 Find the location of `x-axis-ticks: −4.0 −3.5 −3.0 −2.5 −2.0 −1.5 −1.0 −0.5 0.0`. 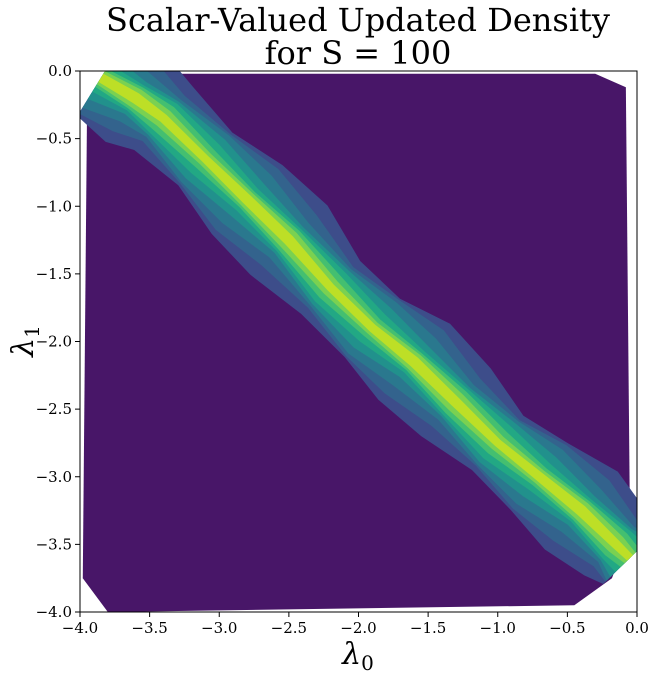

x-axis-ticks: −4.0 −3.5 −3.0 −2.5 −2.0 −1.5 −1.0 −0.5 0.0 is located at coordinates (355, 624).